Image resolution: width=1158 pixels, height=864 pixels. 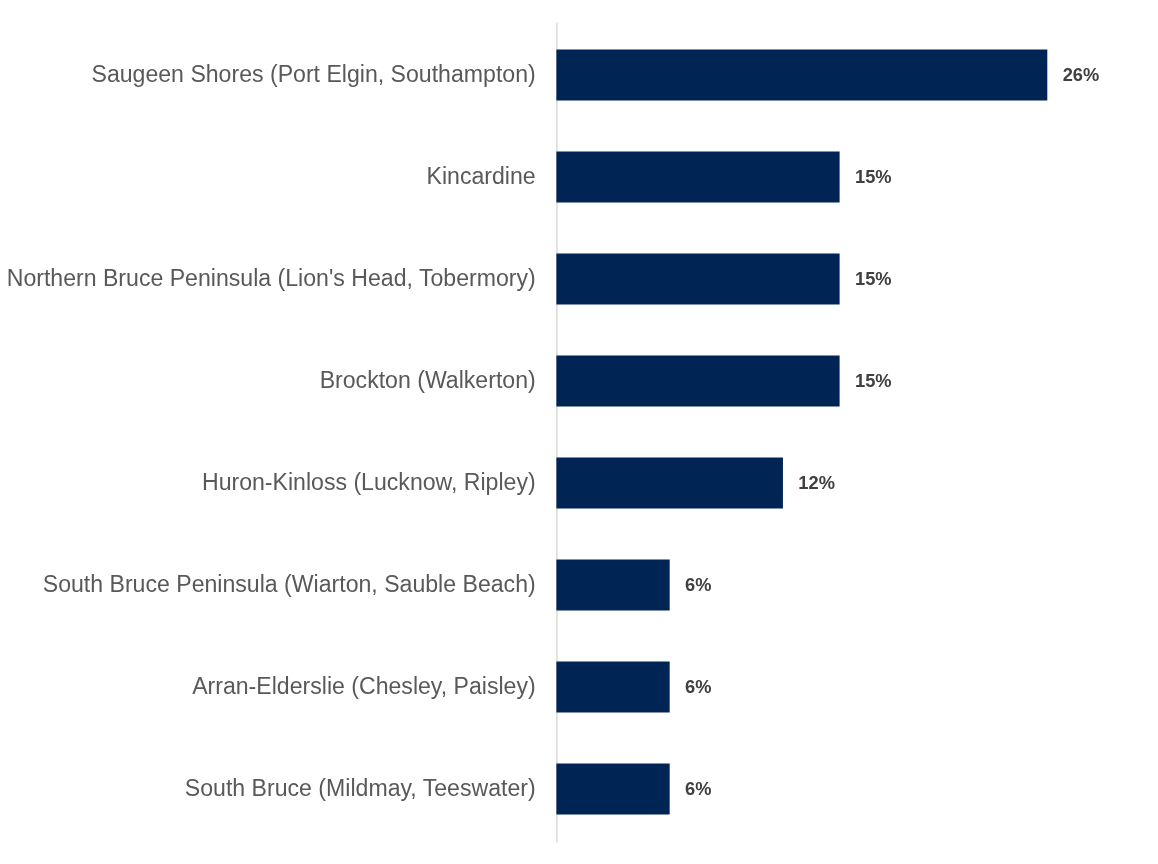 I want to click on y-tick-label: South Bruce Peninsula (Wiarton, Sauble Beach), so click(x=289, y=583).